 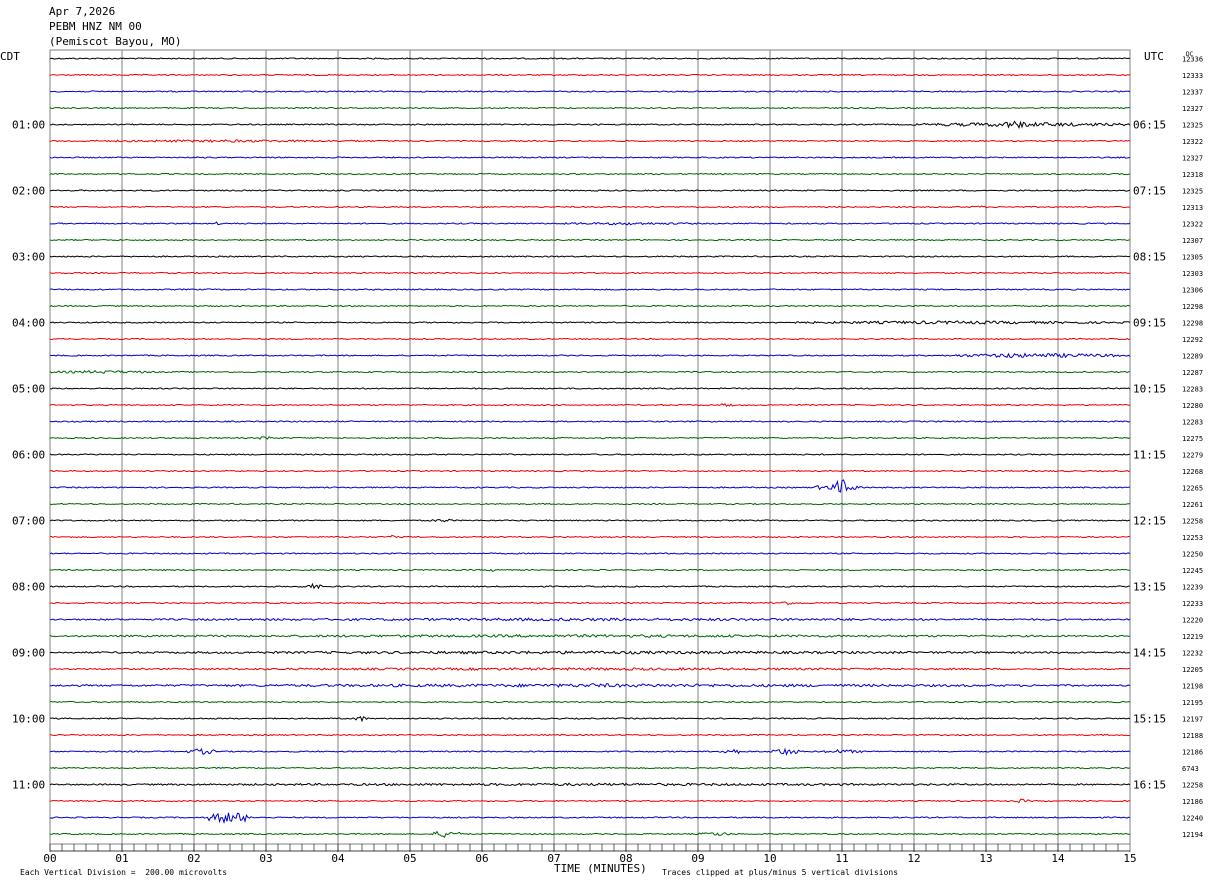 What do you see at coordinates (697, 858) in the screenshot?
I see `x-tick-label: 09` at bounding box center [697, 858].